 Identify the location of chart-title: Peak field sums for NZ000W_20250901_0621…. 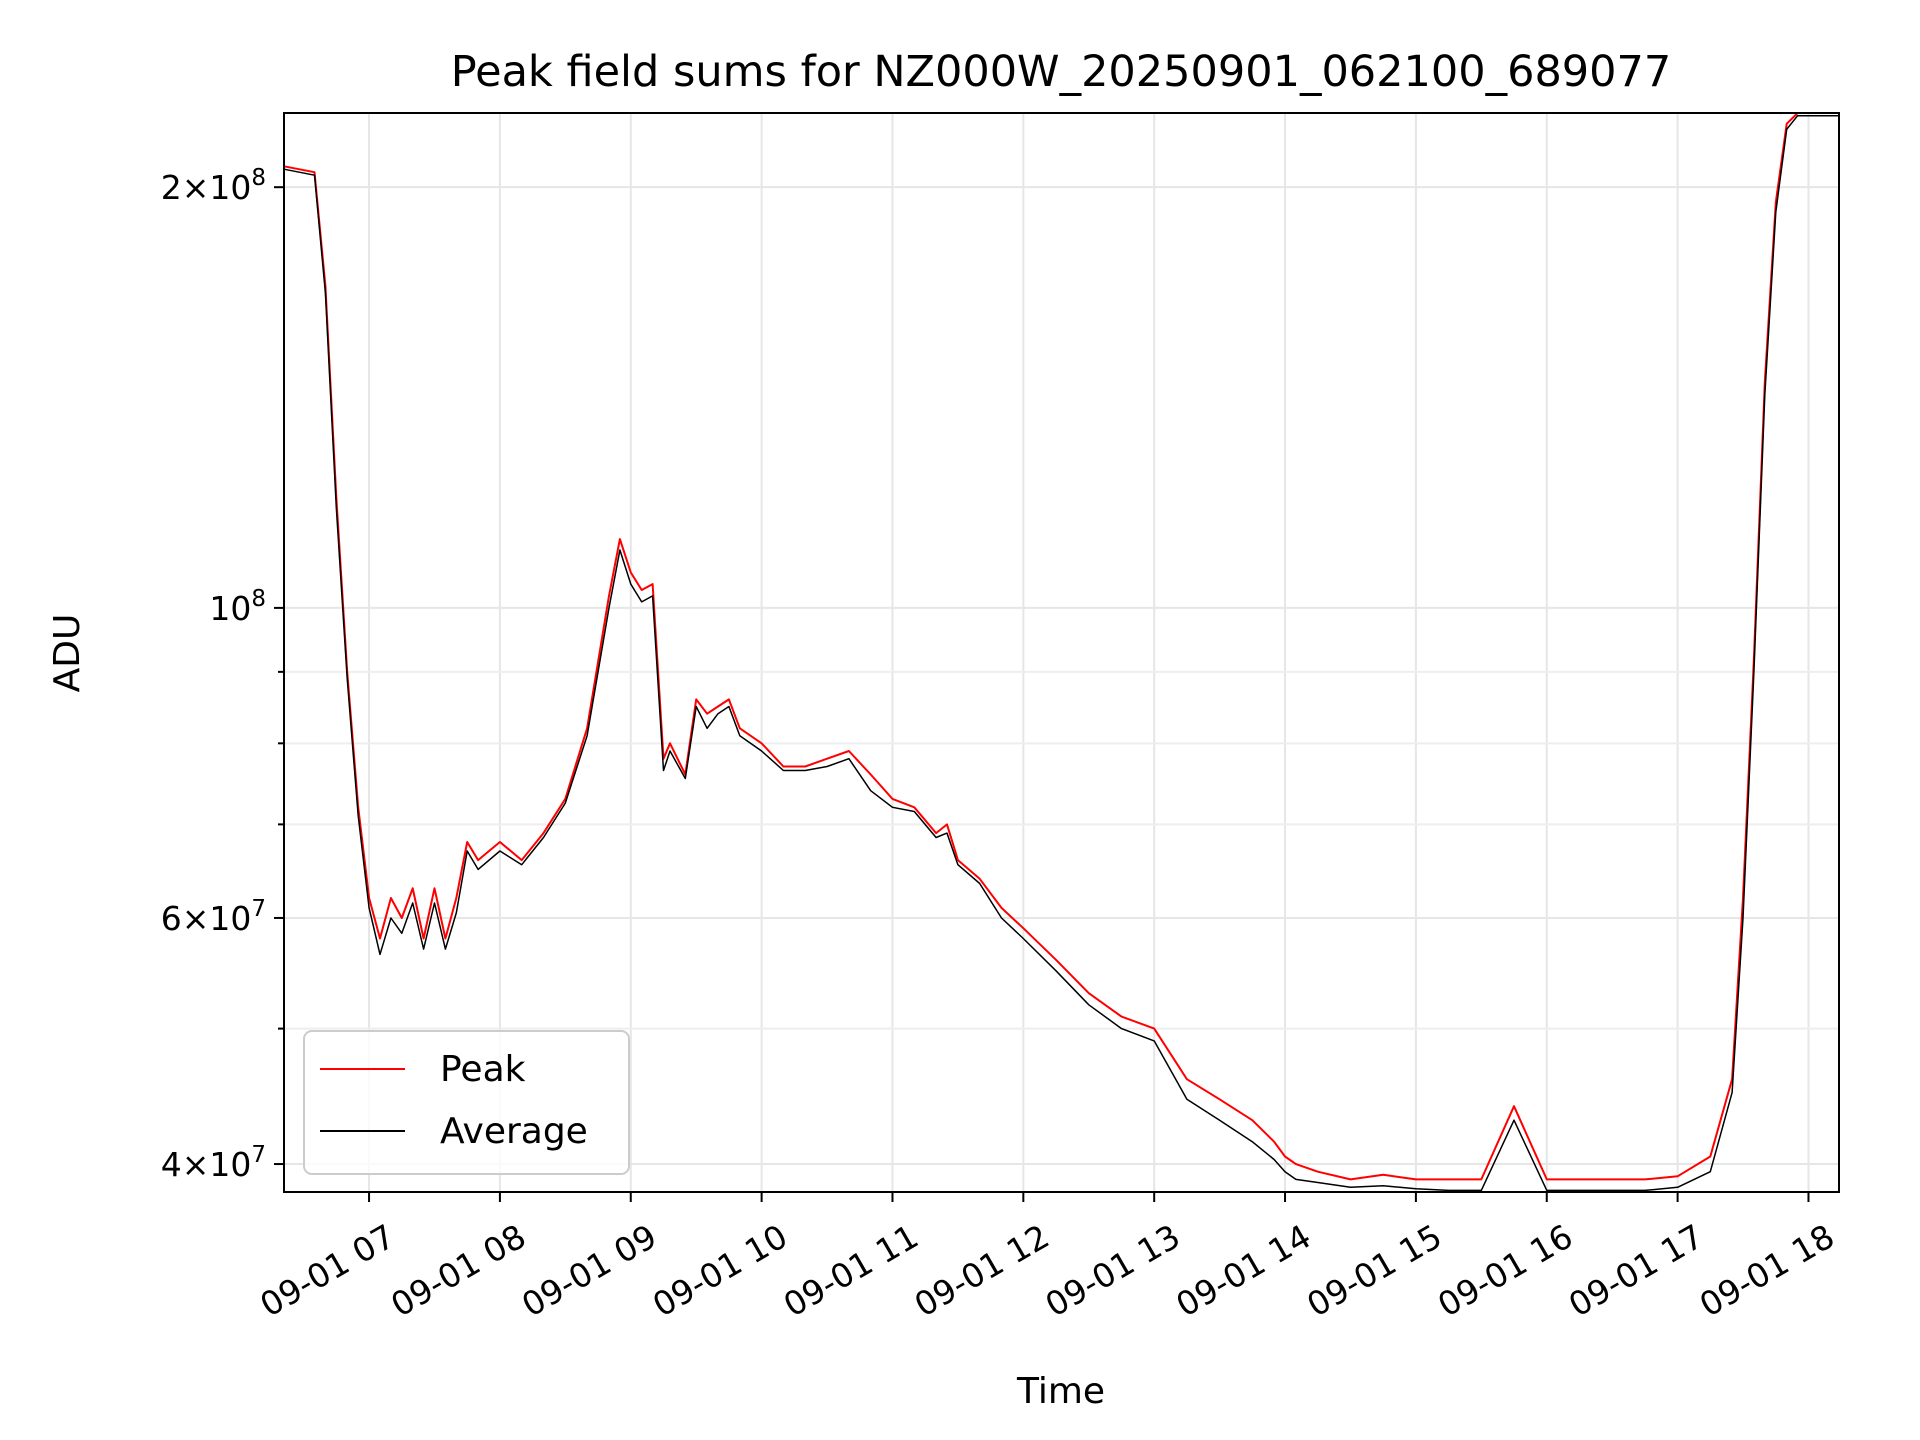
(1061, 72).